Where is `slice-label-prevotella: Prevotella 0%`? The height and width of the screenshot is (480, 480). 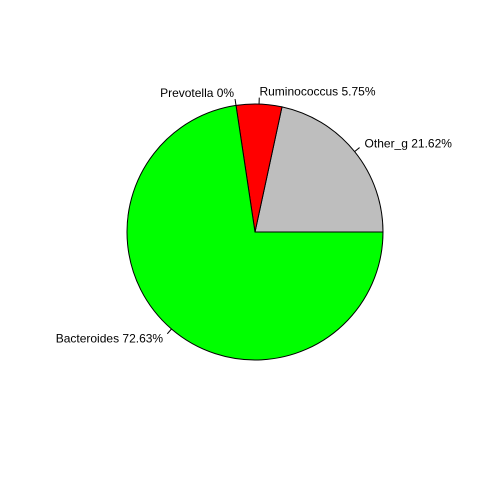 slice-label-prevotella: Prevotella 0% is located at coordinates (197, 93).